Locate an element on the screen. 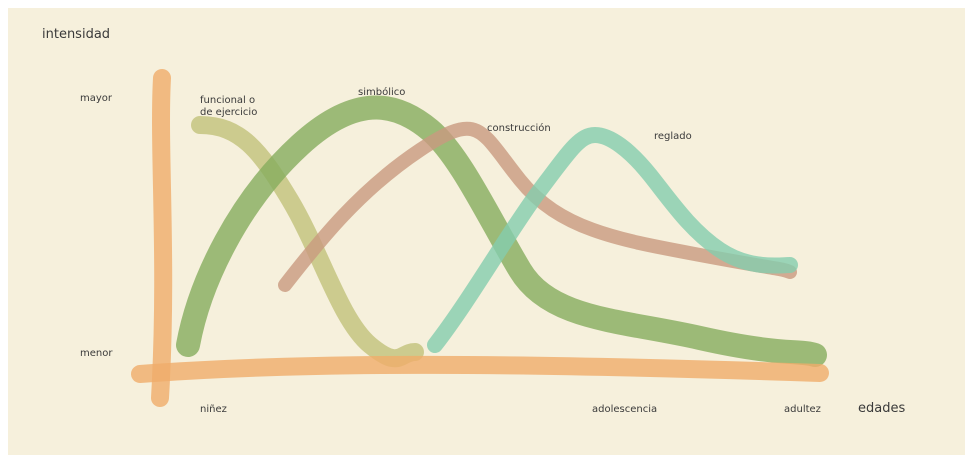  y-high-label: mayor is located at coordinates (96, 98).